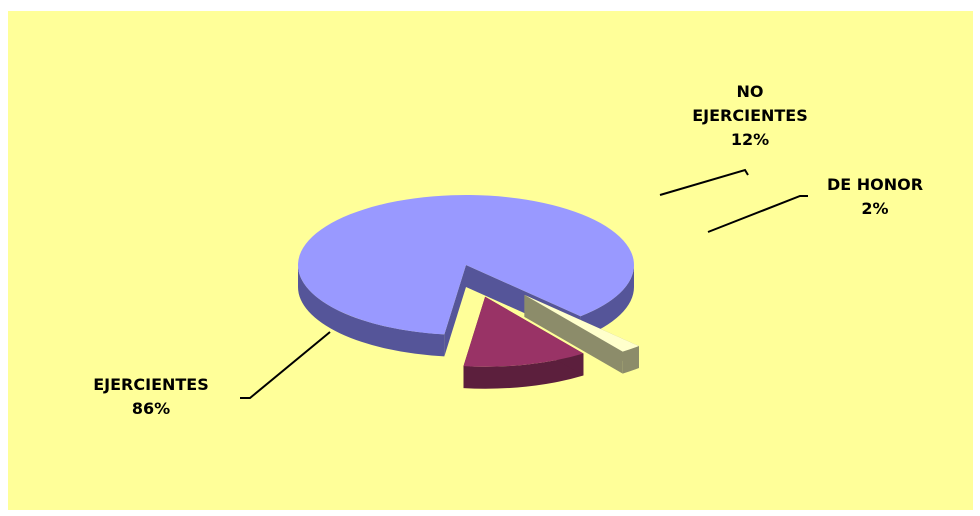 The height and width of the screenshot is (516, 980). Describe the element at coordinates (750, 91) in the screenshot. I see `label-no-ejercientes-line1: NO` at that location.